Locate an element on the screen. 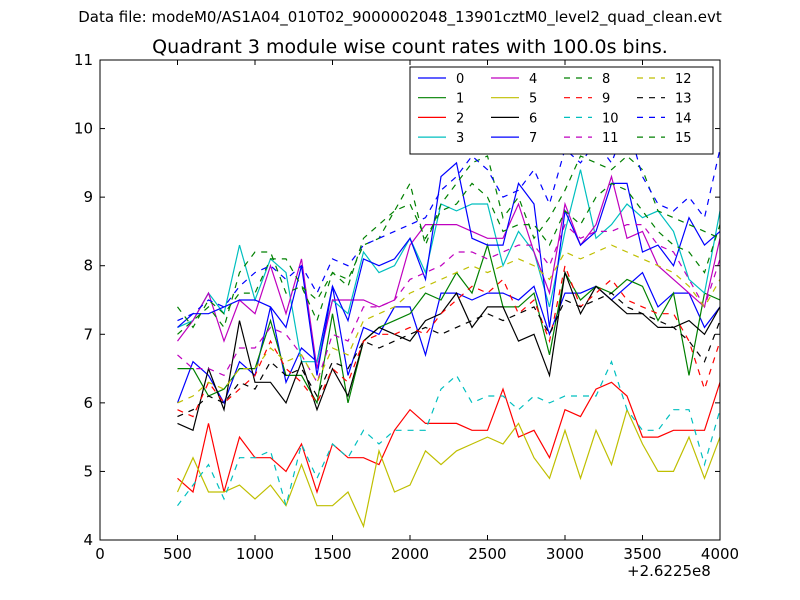  y-tick-label: 5 is located at coordinates (88, 471).